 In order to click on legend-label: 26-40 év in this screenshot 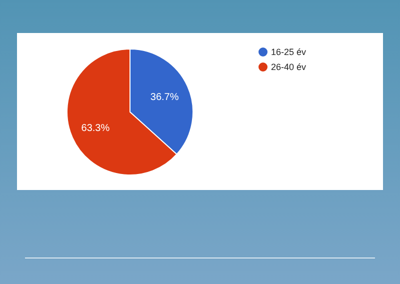, I will do `click(289, 67)`.